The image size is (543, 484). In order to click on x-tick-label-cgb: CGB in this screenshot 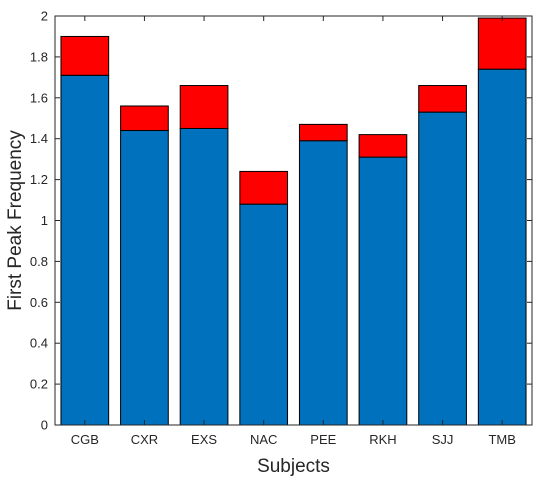, I will do `click(85, 439)`.